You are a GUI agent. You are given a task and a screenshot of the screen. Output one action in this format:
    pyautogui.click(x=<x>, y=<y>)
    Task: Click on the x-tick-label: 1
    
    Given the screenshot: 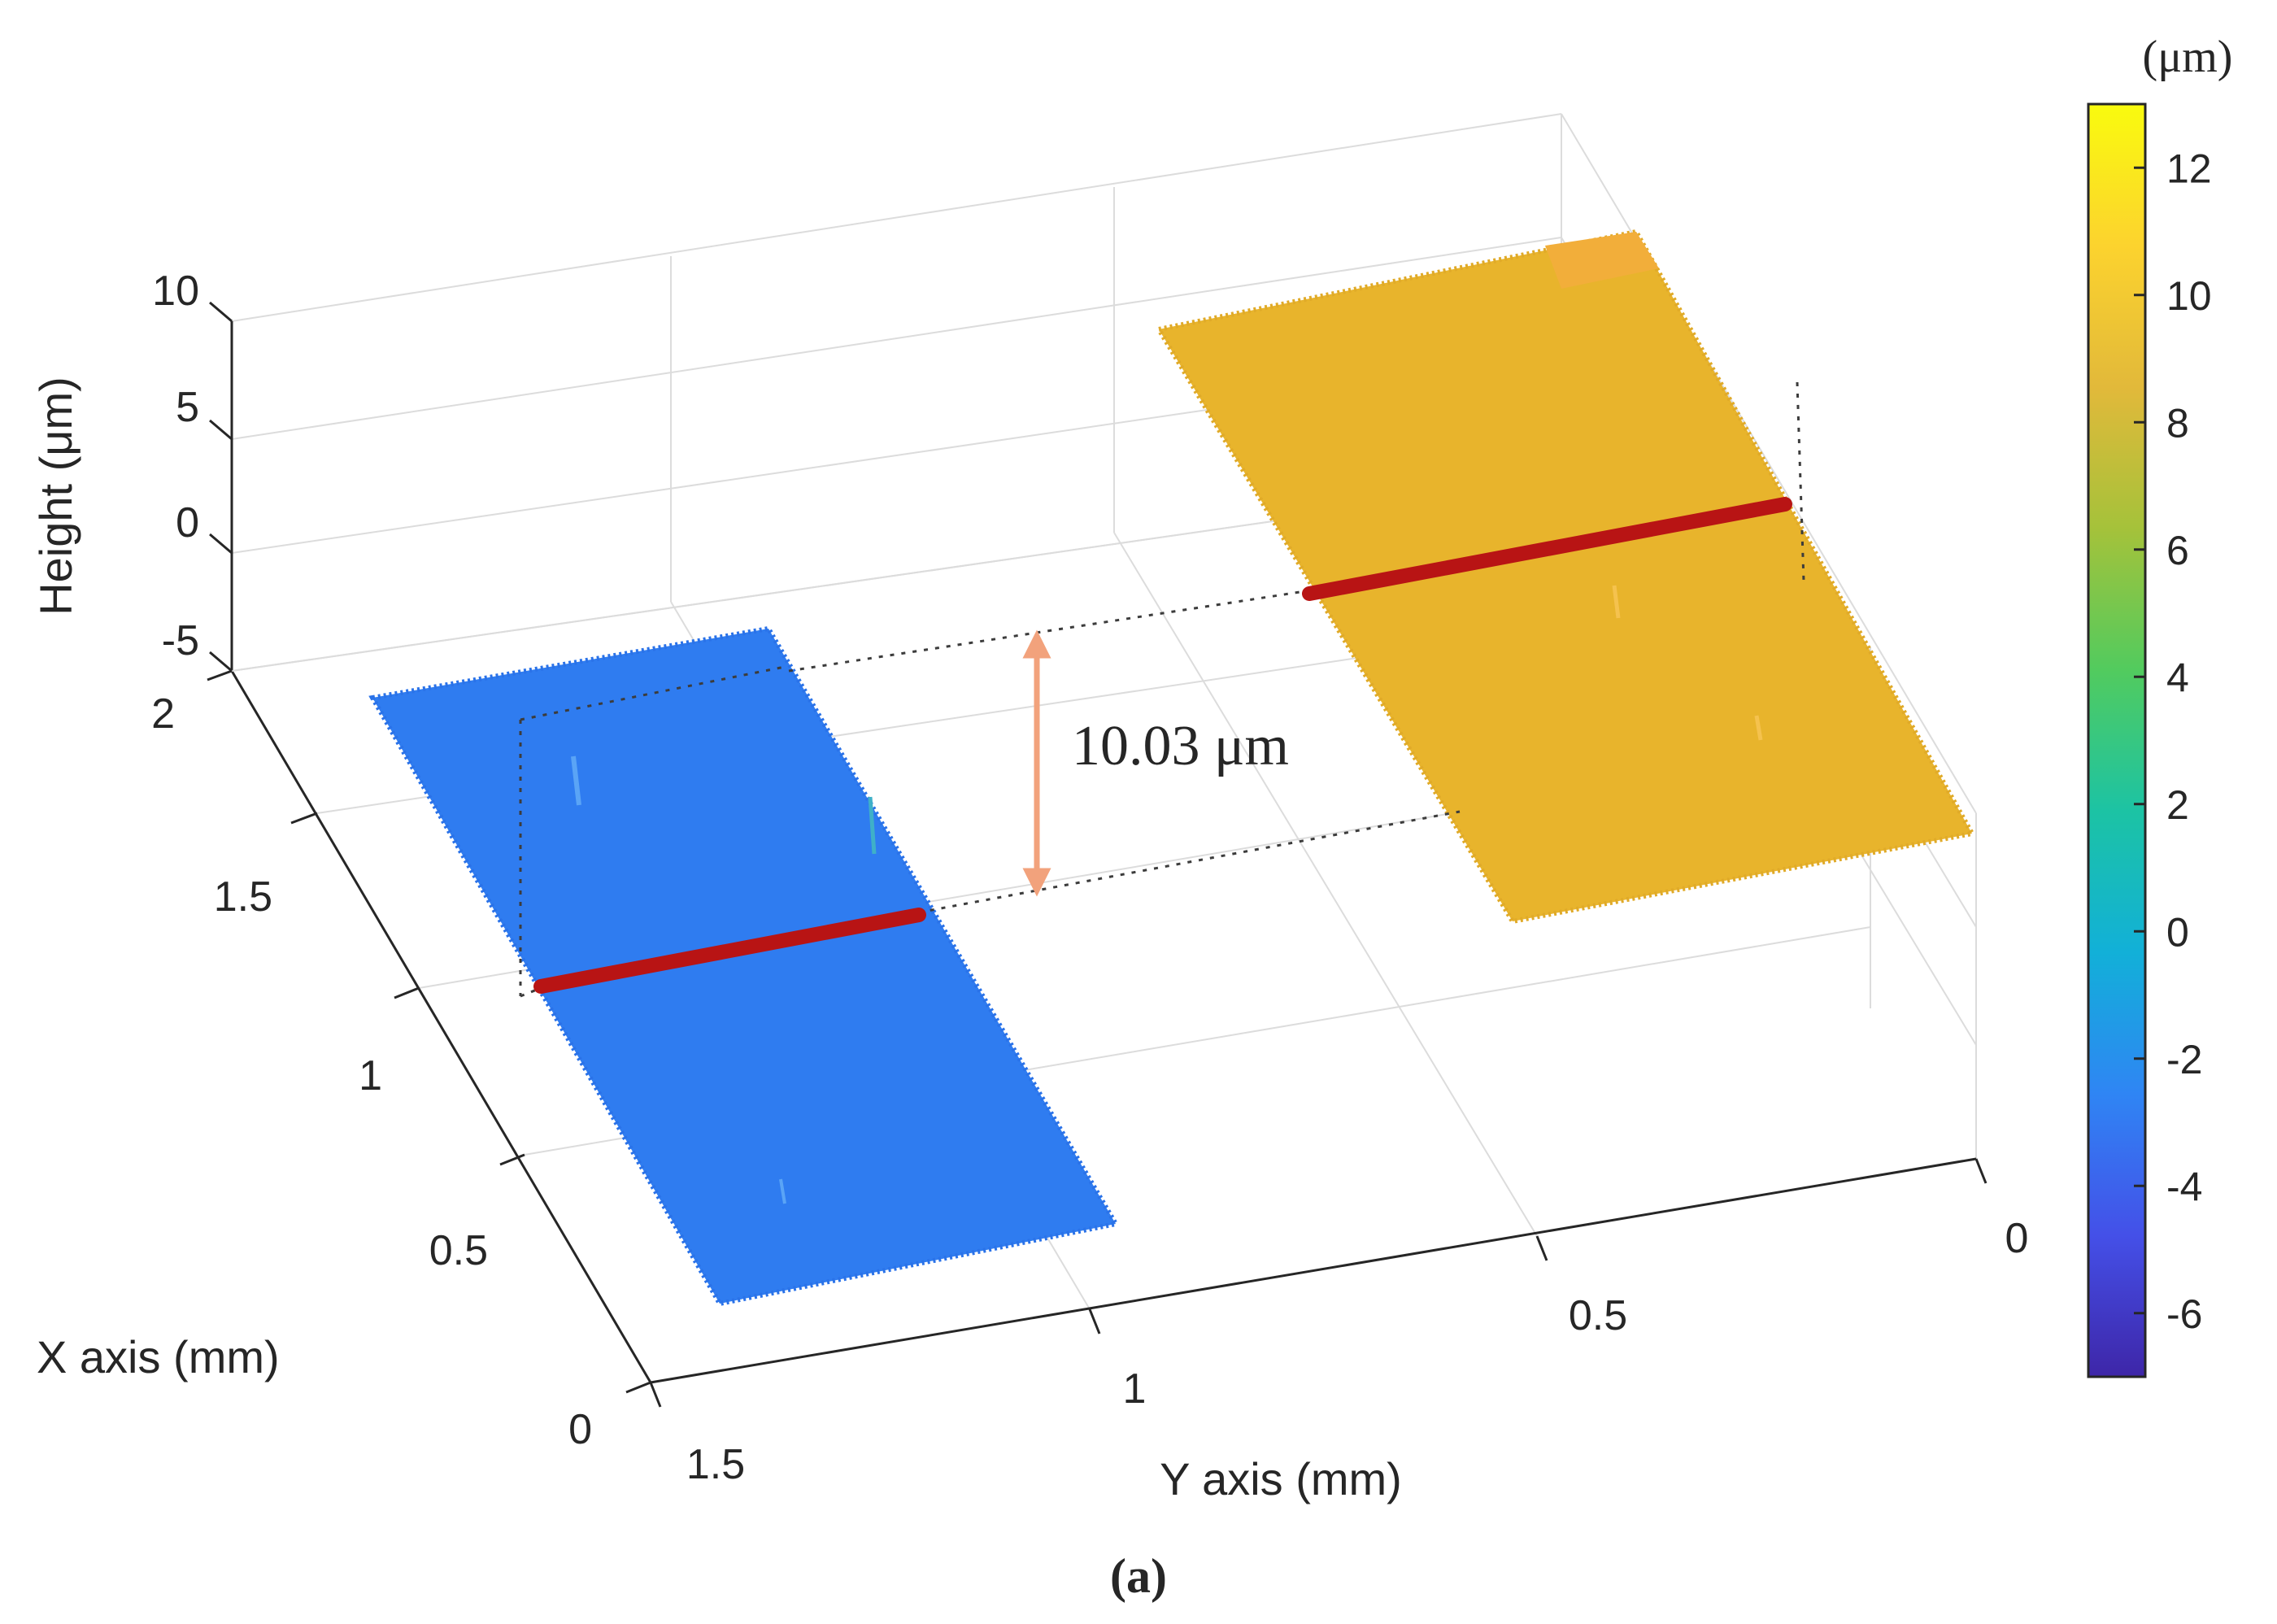 What is the action you would take?
    pyautogui.click(x=370, y=1075)
    